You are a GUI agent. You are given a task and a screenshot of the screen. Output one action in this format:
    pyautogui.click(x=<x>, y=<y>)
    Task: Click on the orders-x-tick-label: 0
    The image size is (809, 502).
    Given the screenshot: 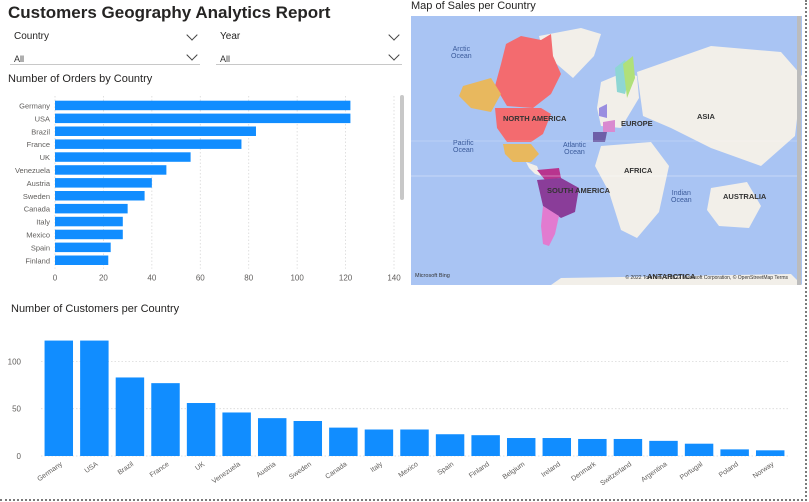 What is the action you would take?
    pyautogui.click(x=55, y=278)
    